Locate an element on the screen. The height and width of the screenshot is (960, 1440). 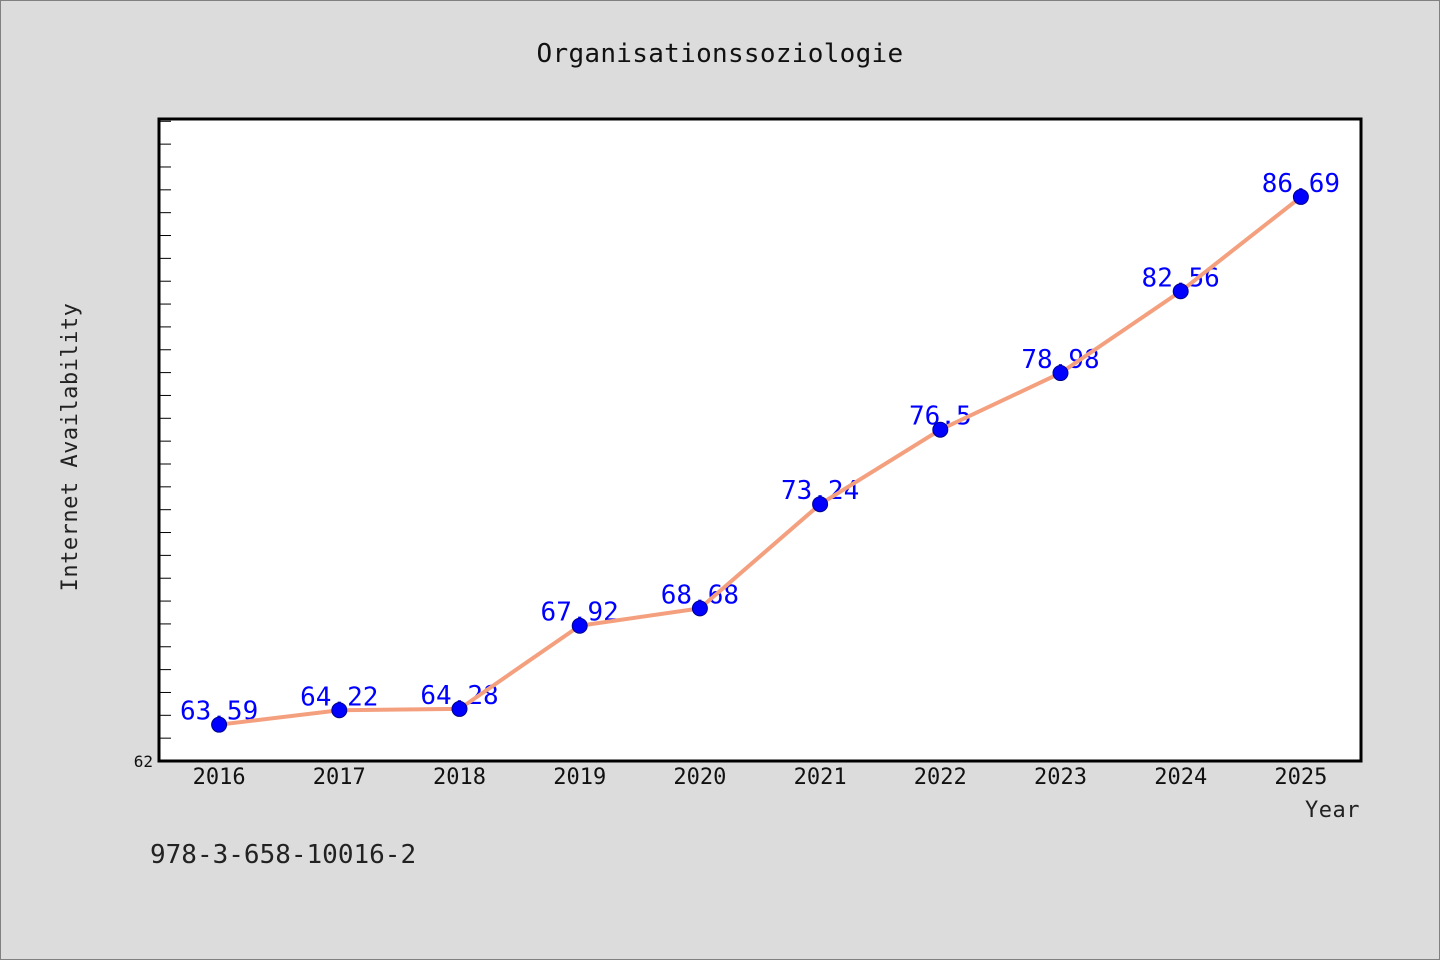
x-tick-label: 2017 is located at coordinates (339, 777).